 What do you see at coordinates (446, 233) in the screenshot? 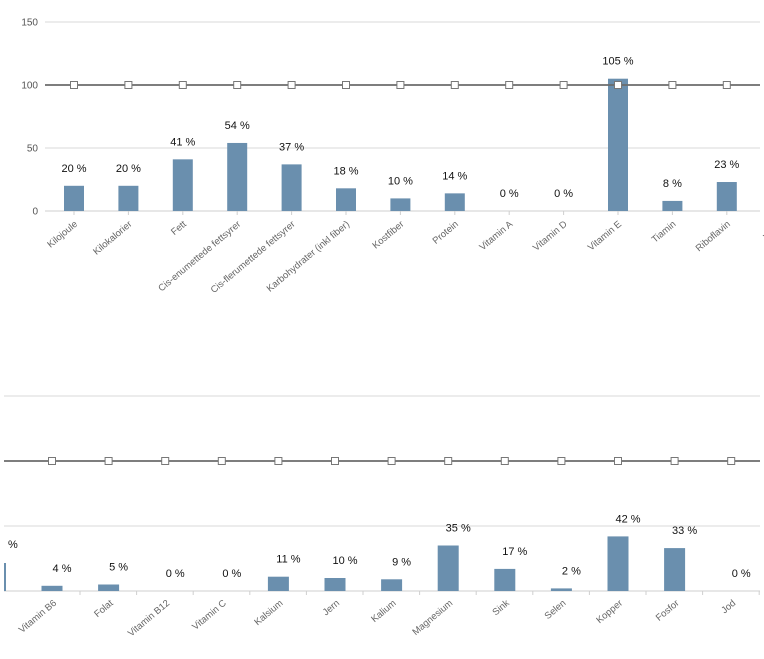
I see `x-tick-label: Protein` at bounding box center [446, 233].